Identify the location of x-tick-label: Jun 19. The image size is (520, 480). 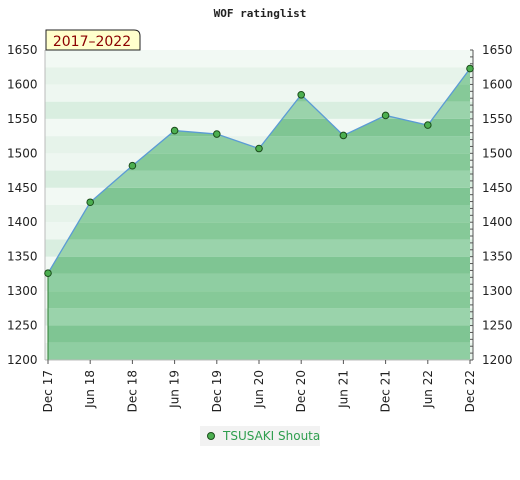
(175, 389).